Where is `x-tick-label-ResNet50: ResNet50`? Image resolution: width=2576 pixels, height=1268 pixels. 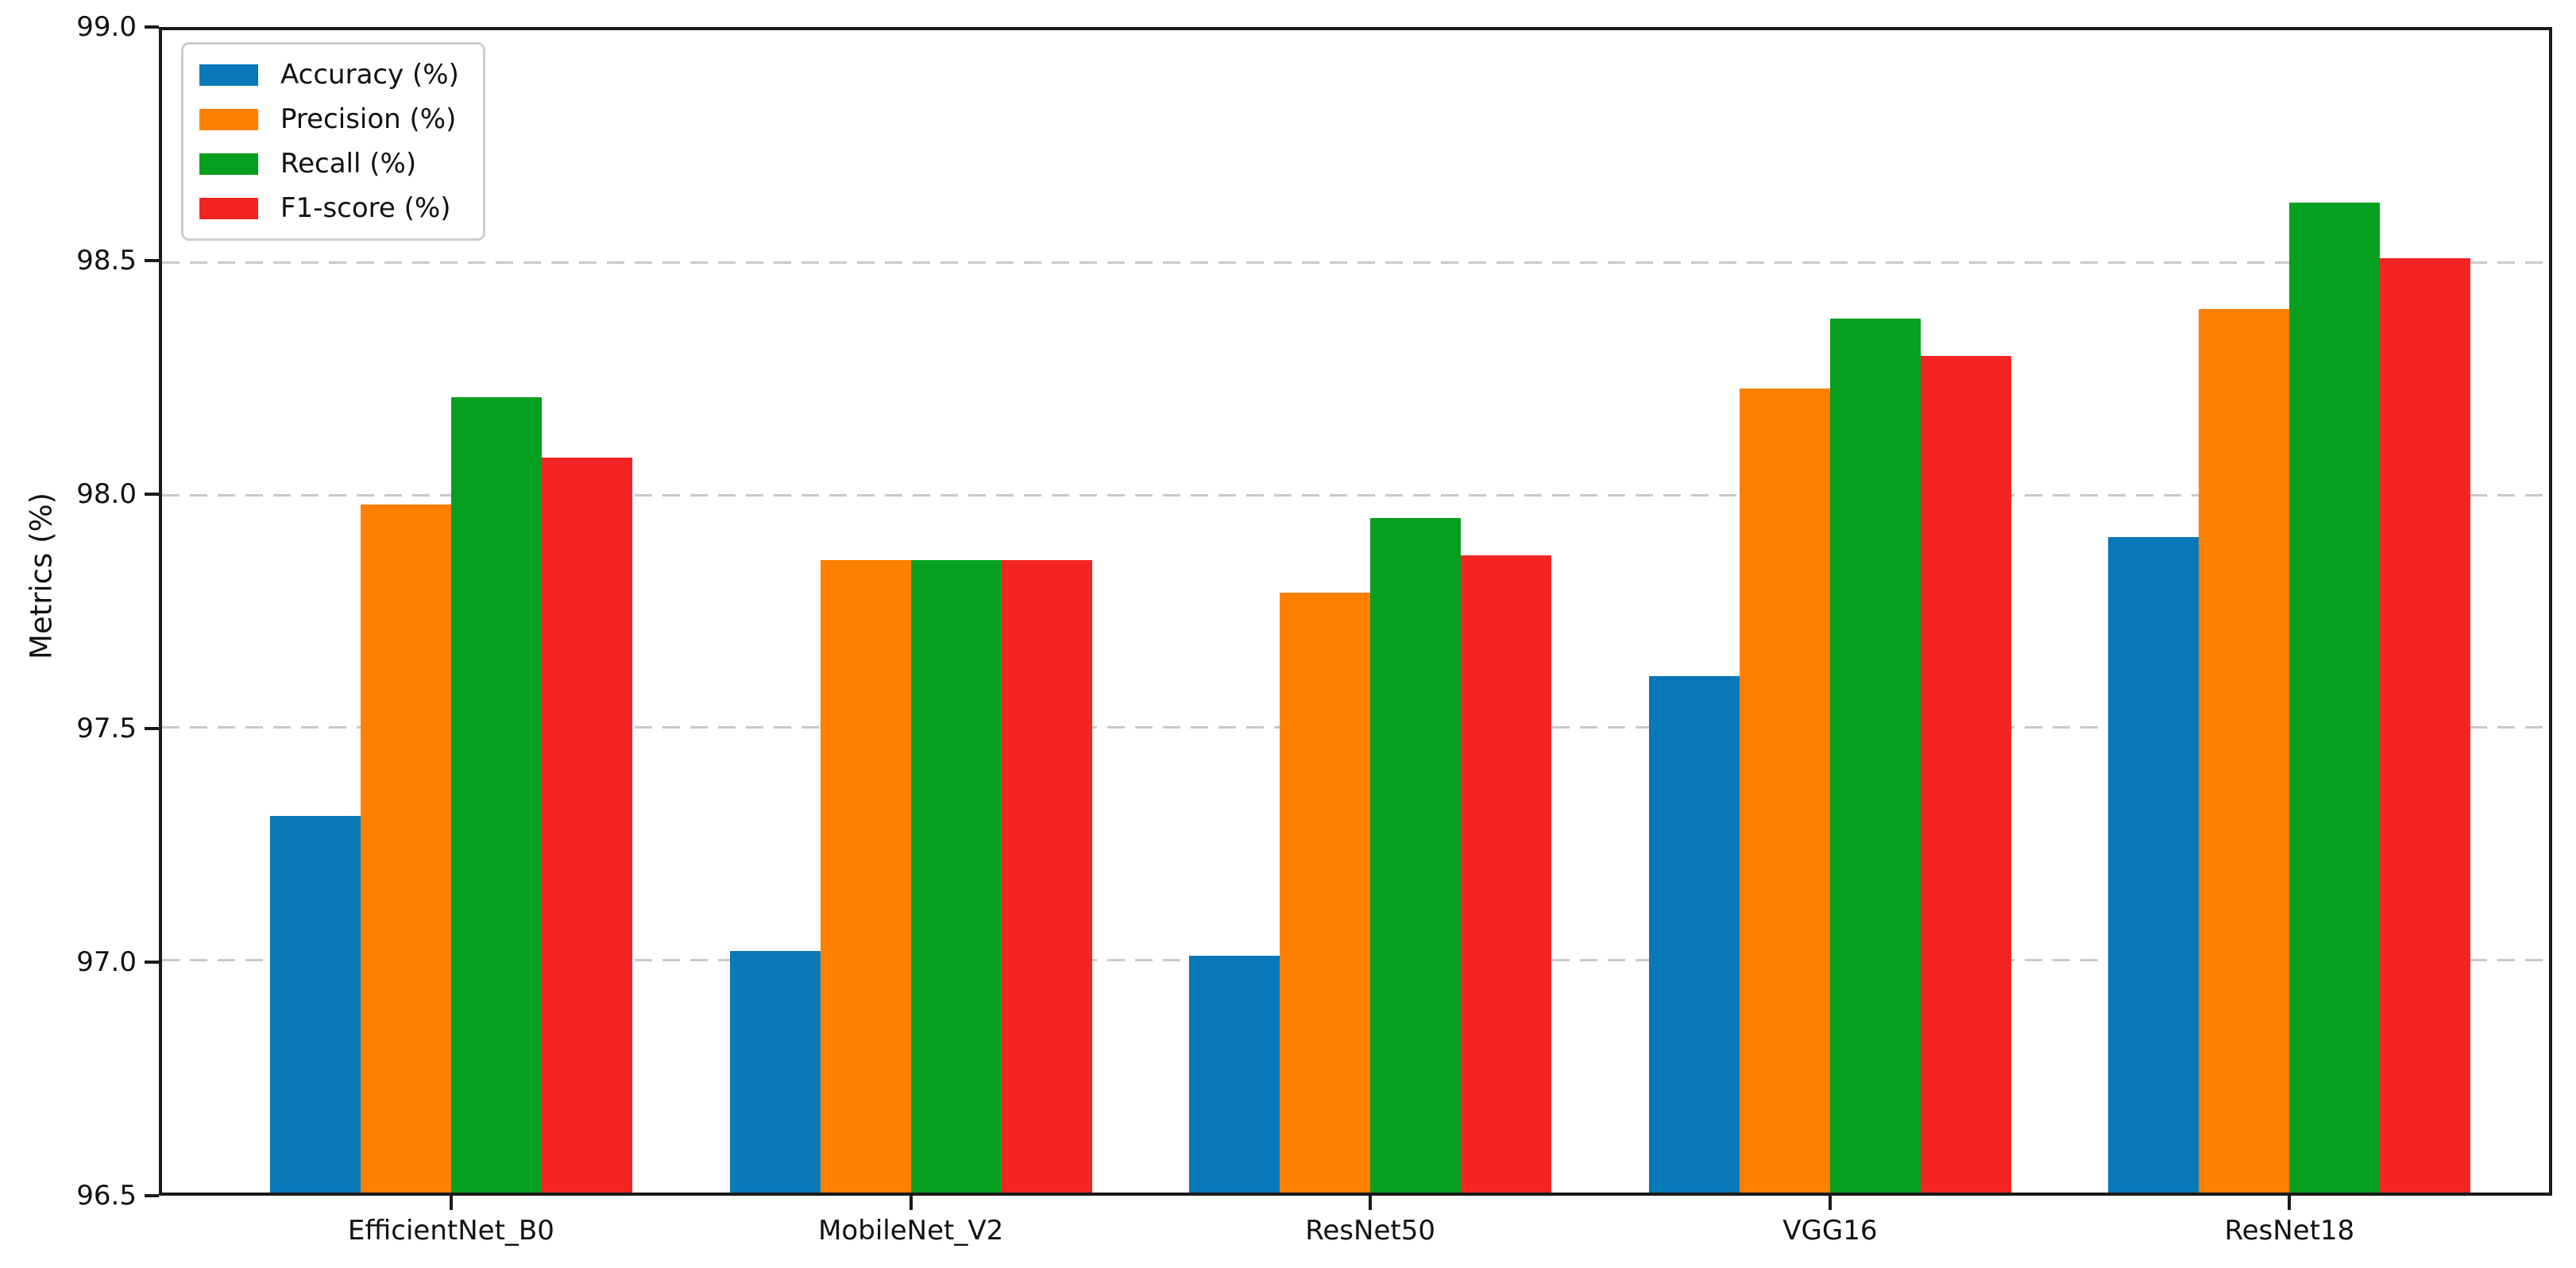 x-tick-label-ResNet50: ResNet50 is located at coordinates (1370, 1231).